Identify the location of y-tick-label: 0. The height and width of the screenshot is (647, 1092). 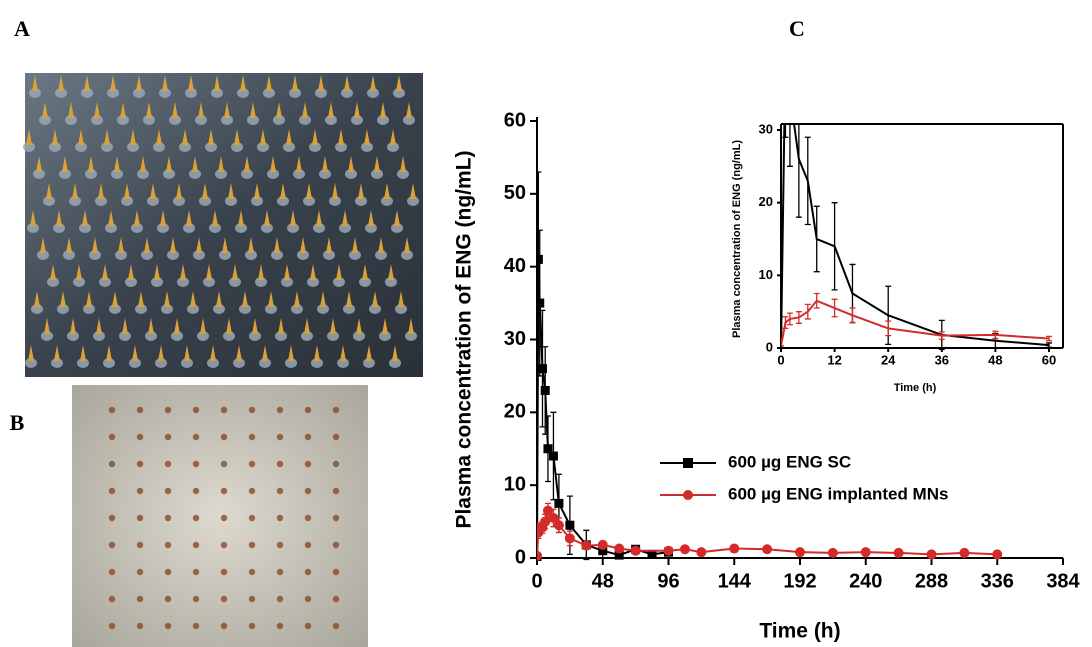
(769, 346).